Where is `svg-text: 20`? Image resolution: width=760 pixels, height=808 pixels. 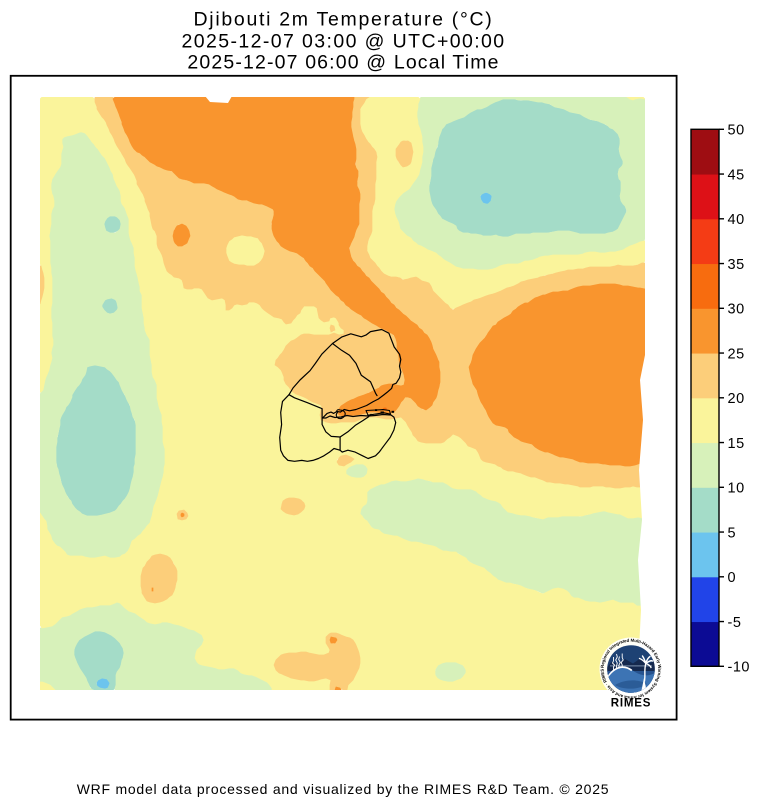 svg-text: 20 is located at coordinates (736, 399).